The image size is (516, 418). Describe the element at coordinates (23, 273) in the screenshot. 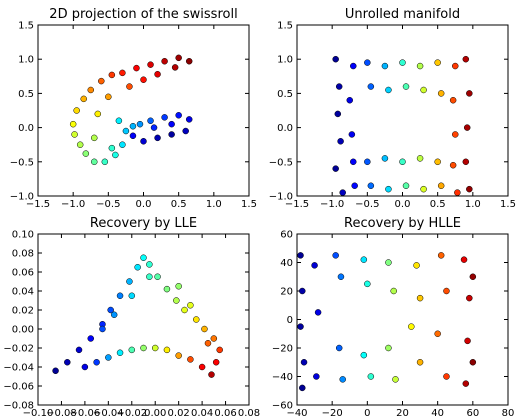

I see `y-tick-label: 0.06` at that location.